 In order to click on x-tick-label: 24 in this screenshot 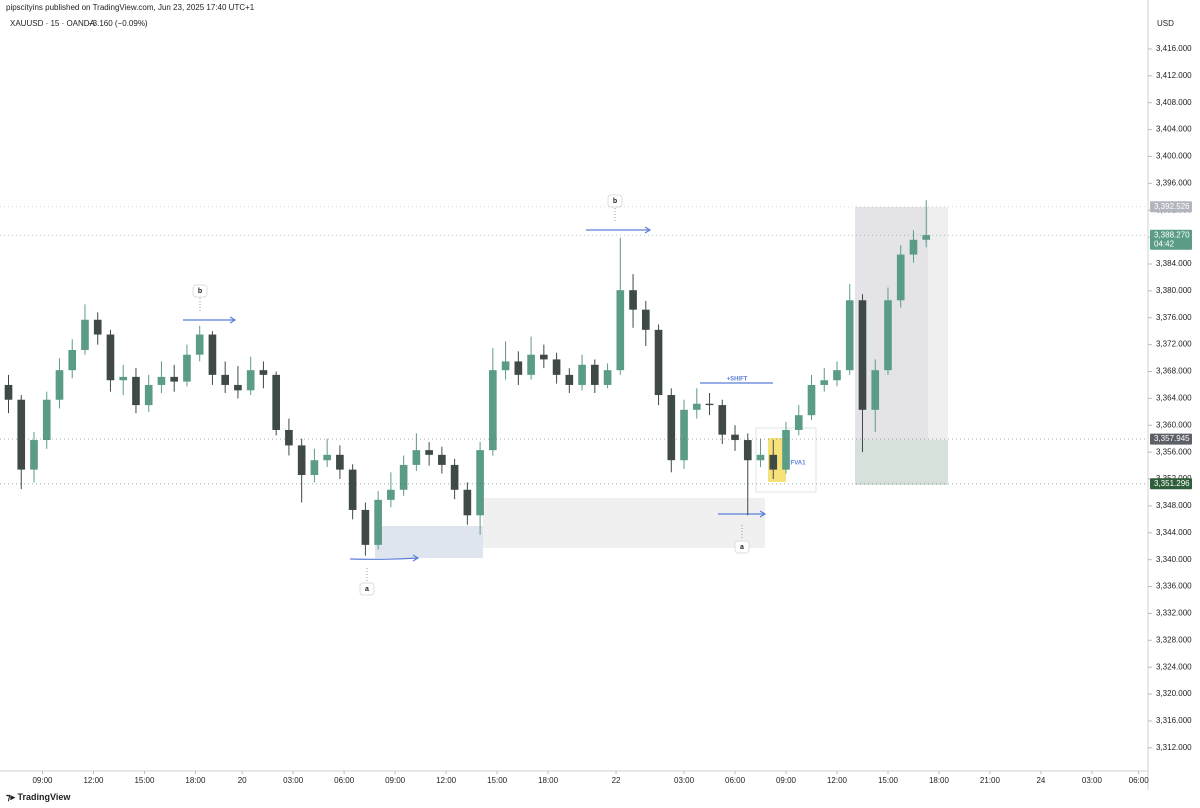, I will do `click(1040, 780)`.